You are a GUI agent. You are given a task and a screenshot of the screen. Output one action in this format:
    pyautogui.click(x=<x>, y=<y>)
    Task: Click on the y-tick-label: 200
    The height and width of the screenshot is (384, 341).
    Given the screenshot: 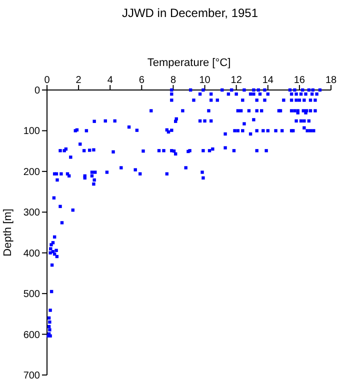 What is the action you would take?
    pyautogui.click(x=31, y=172)
    